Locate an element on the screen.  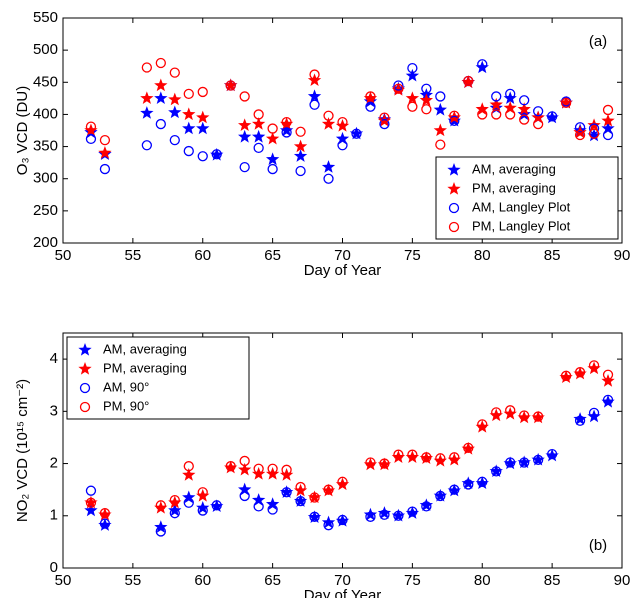
panel-annotation: (a) is located at coordinates (598, 41).